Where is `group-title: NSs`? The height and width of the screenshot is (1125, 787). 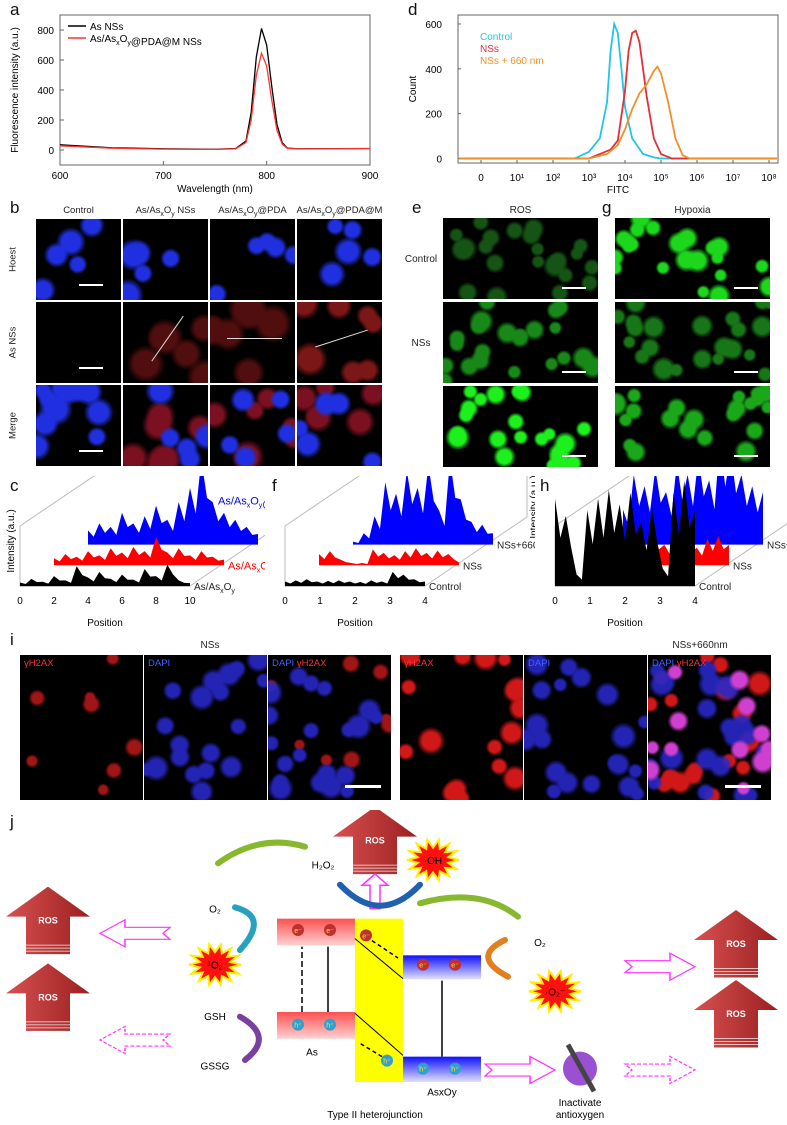
group-title: NSs is located at coordinates (210, 645).